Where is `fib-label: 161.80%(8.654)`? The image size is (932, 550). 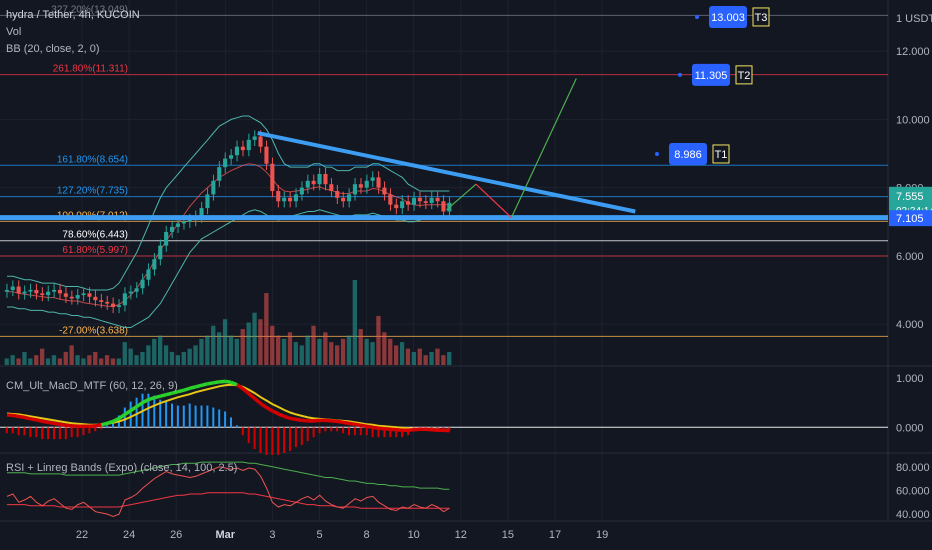 fib-label: 161.80%(8.654) is located at coordinates (92, 159).